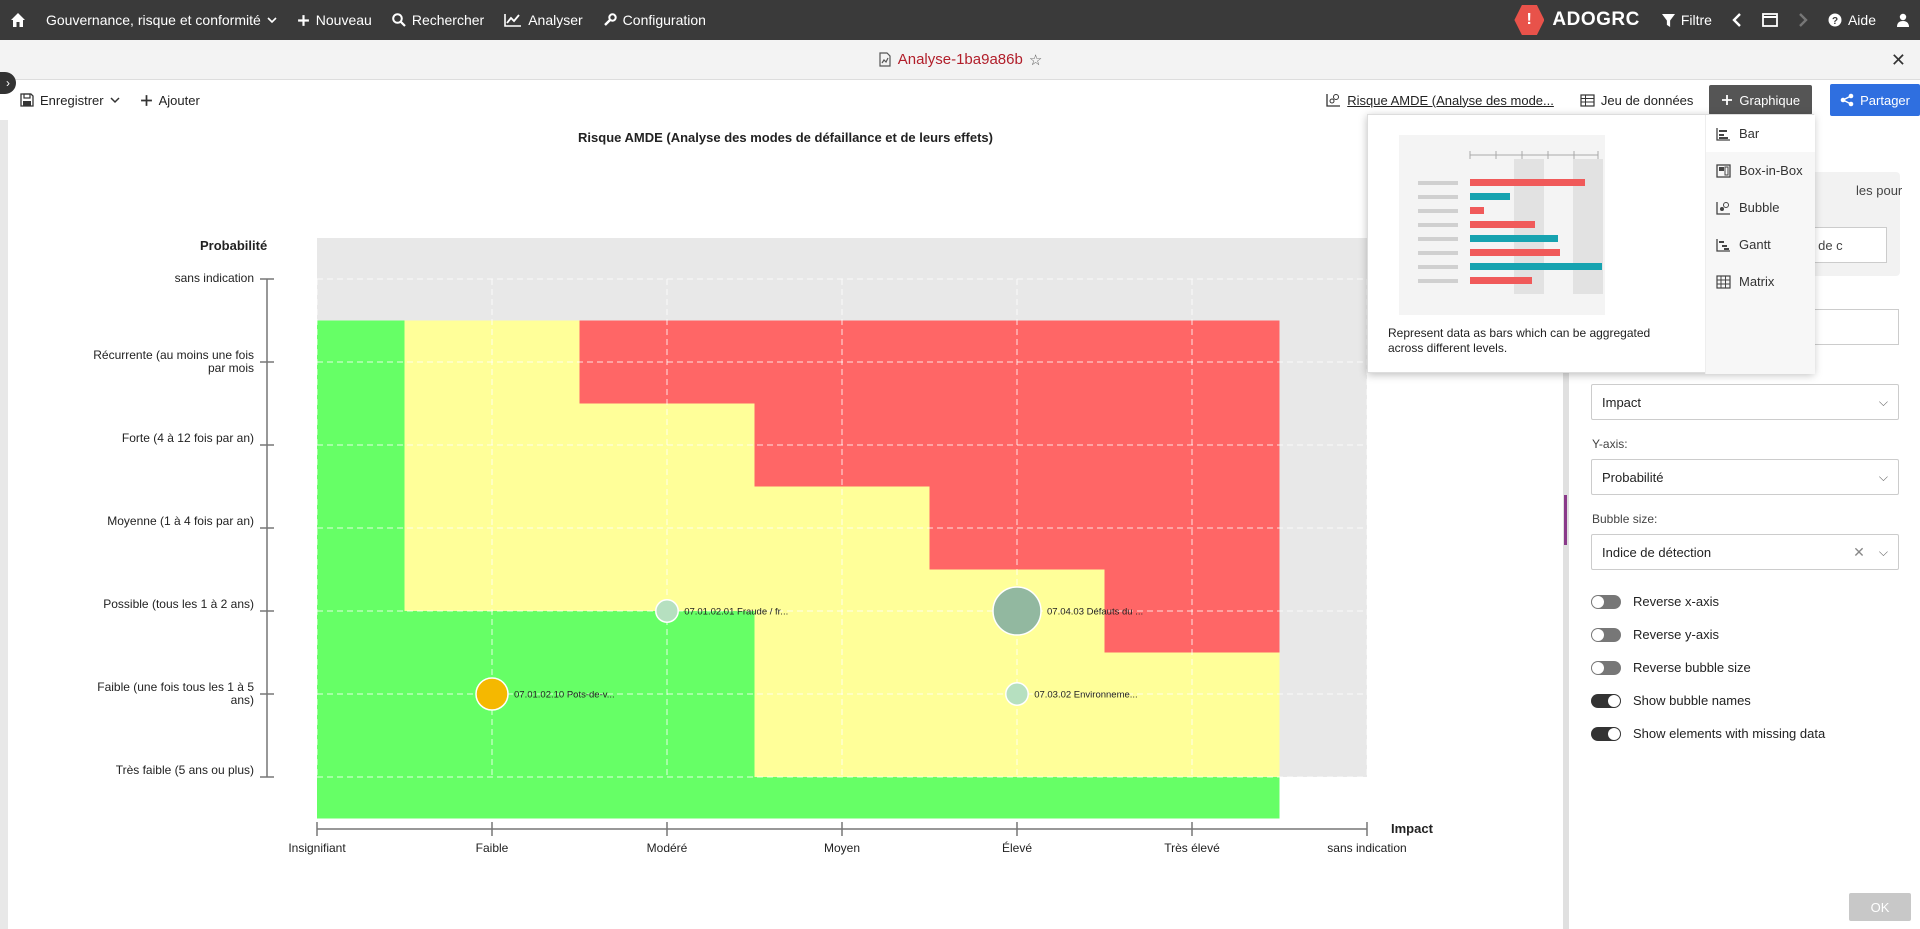 This screenshot has width=1920, height=929. Describe the element at coordinates (555, 20) in the screenshot. I see `nav-analyze-label: Analyser` at that location.